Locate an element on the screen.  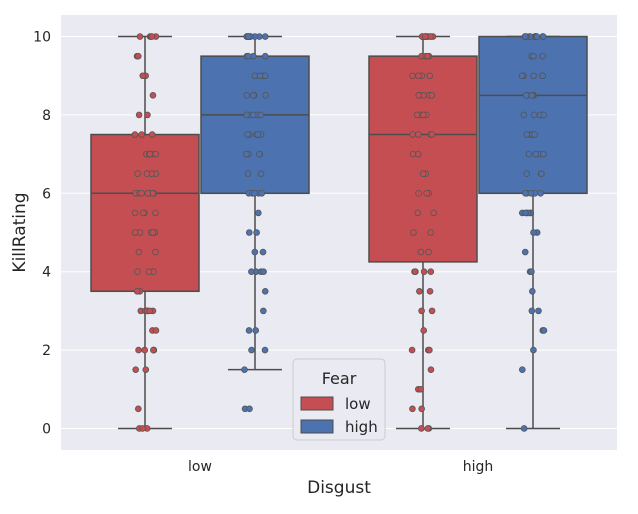
y-tick-label-2: 2 is located at coordinates (46, 351).